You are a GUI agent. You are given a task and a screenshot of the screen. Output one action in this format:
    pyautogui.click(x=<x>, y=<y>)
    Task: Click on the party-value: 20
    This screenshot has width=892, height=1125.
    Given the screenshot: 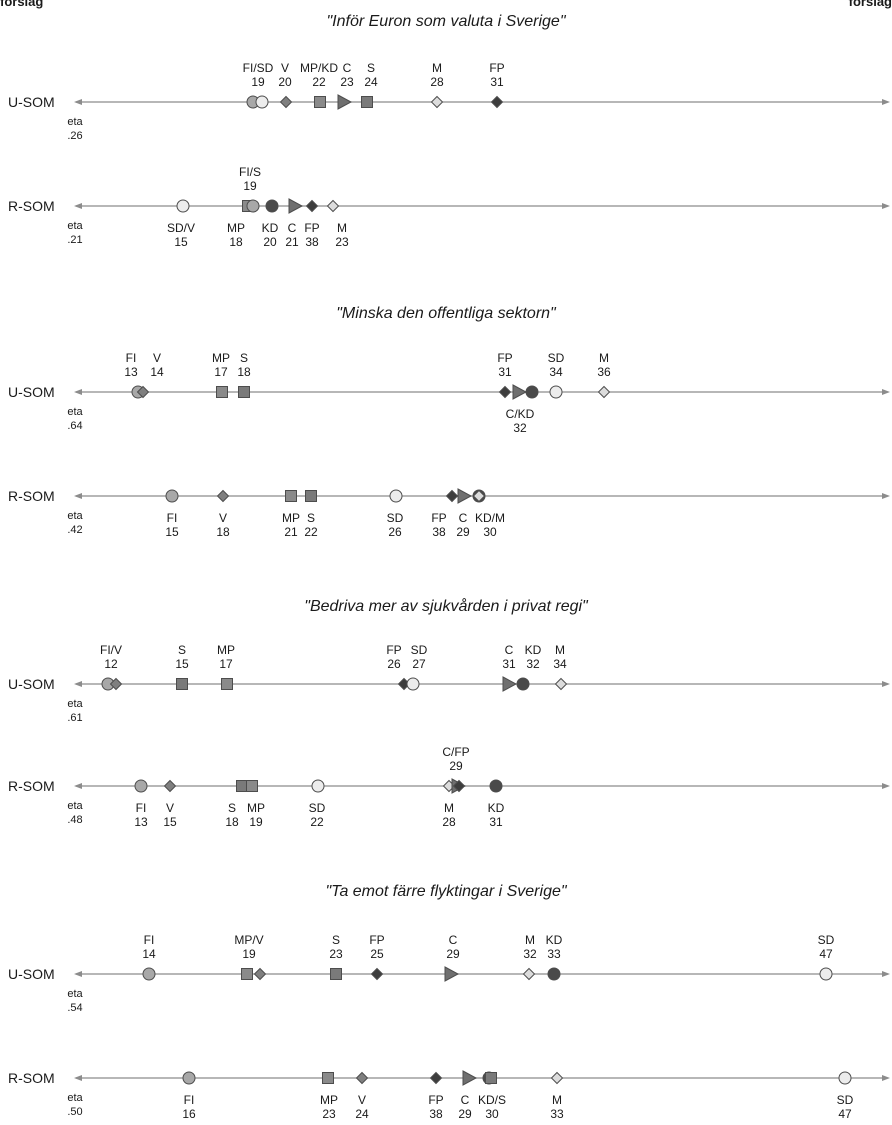 What is the action you would take?
    pyautogui.click(x=270, y=242)
    